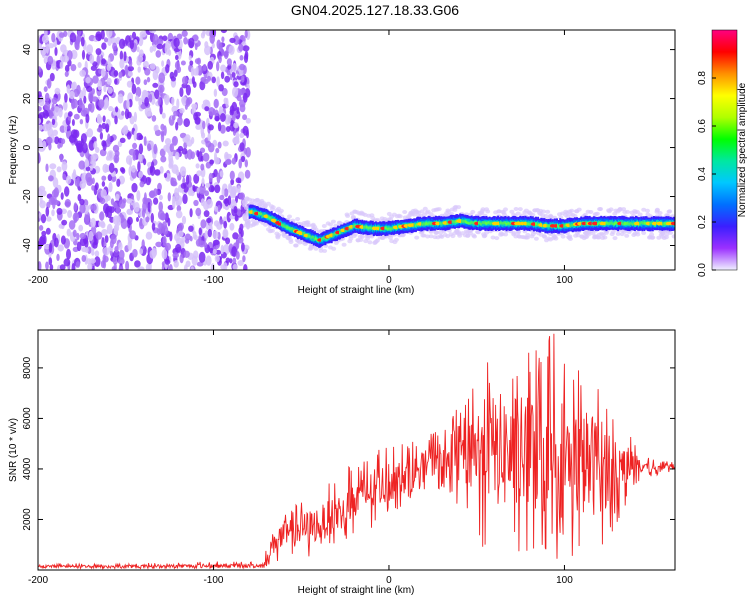 This screenshot has width=750, height=600. I want to click on ridge-peak, so click(672, 223).